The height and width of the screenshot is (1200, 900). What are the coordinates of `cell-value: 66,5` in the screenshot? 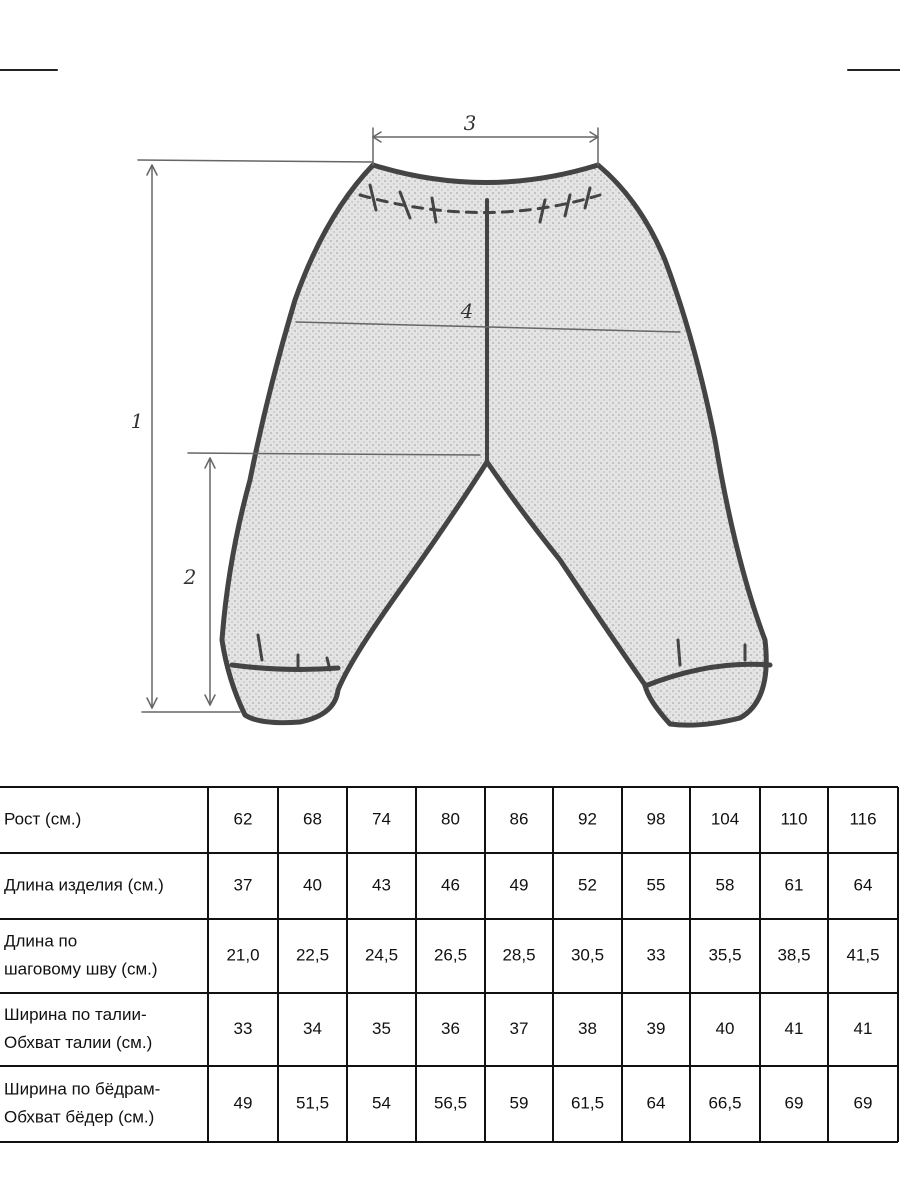 It's located at (724, 1102).